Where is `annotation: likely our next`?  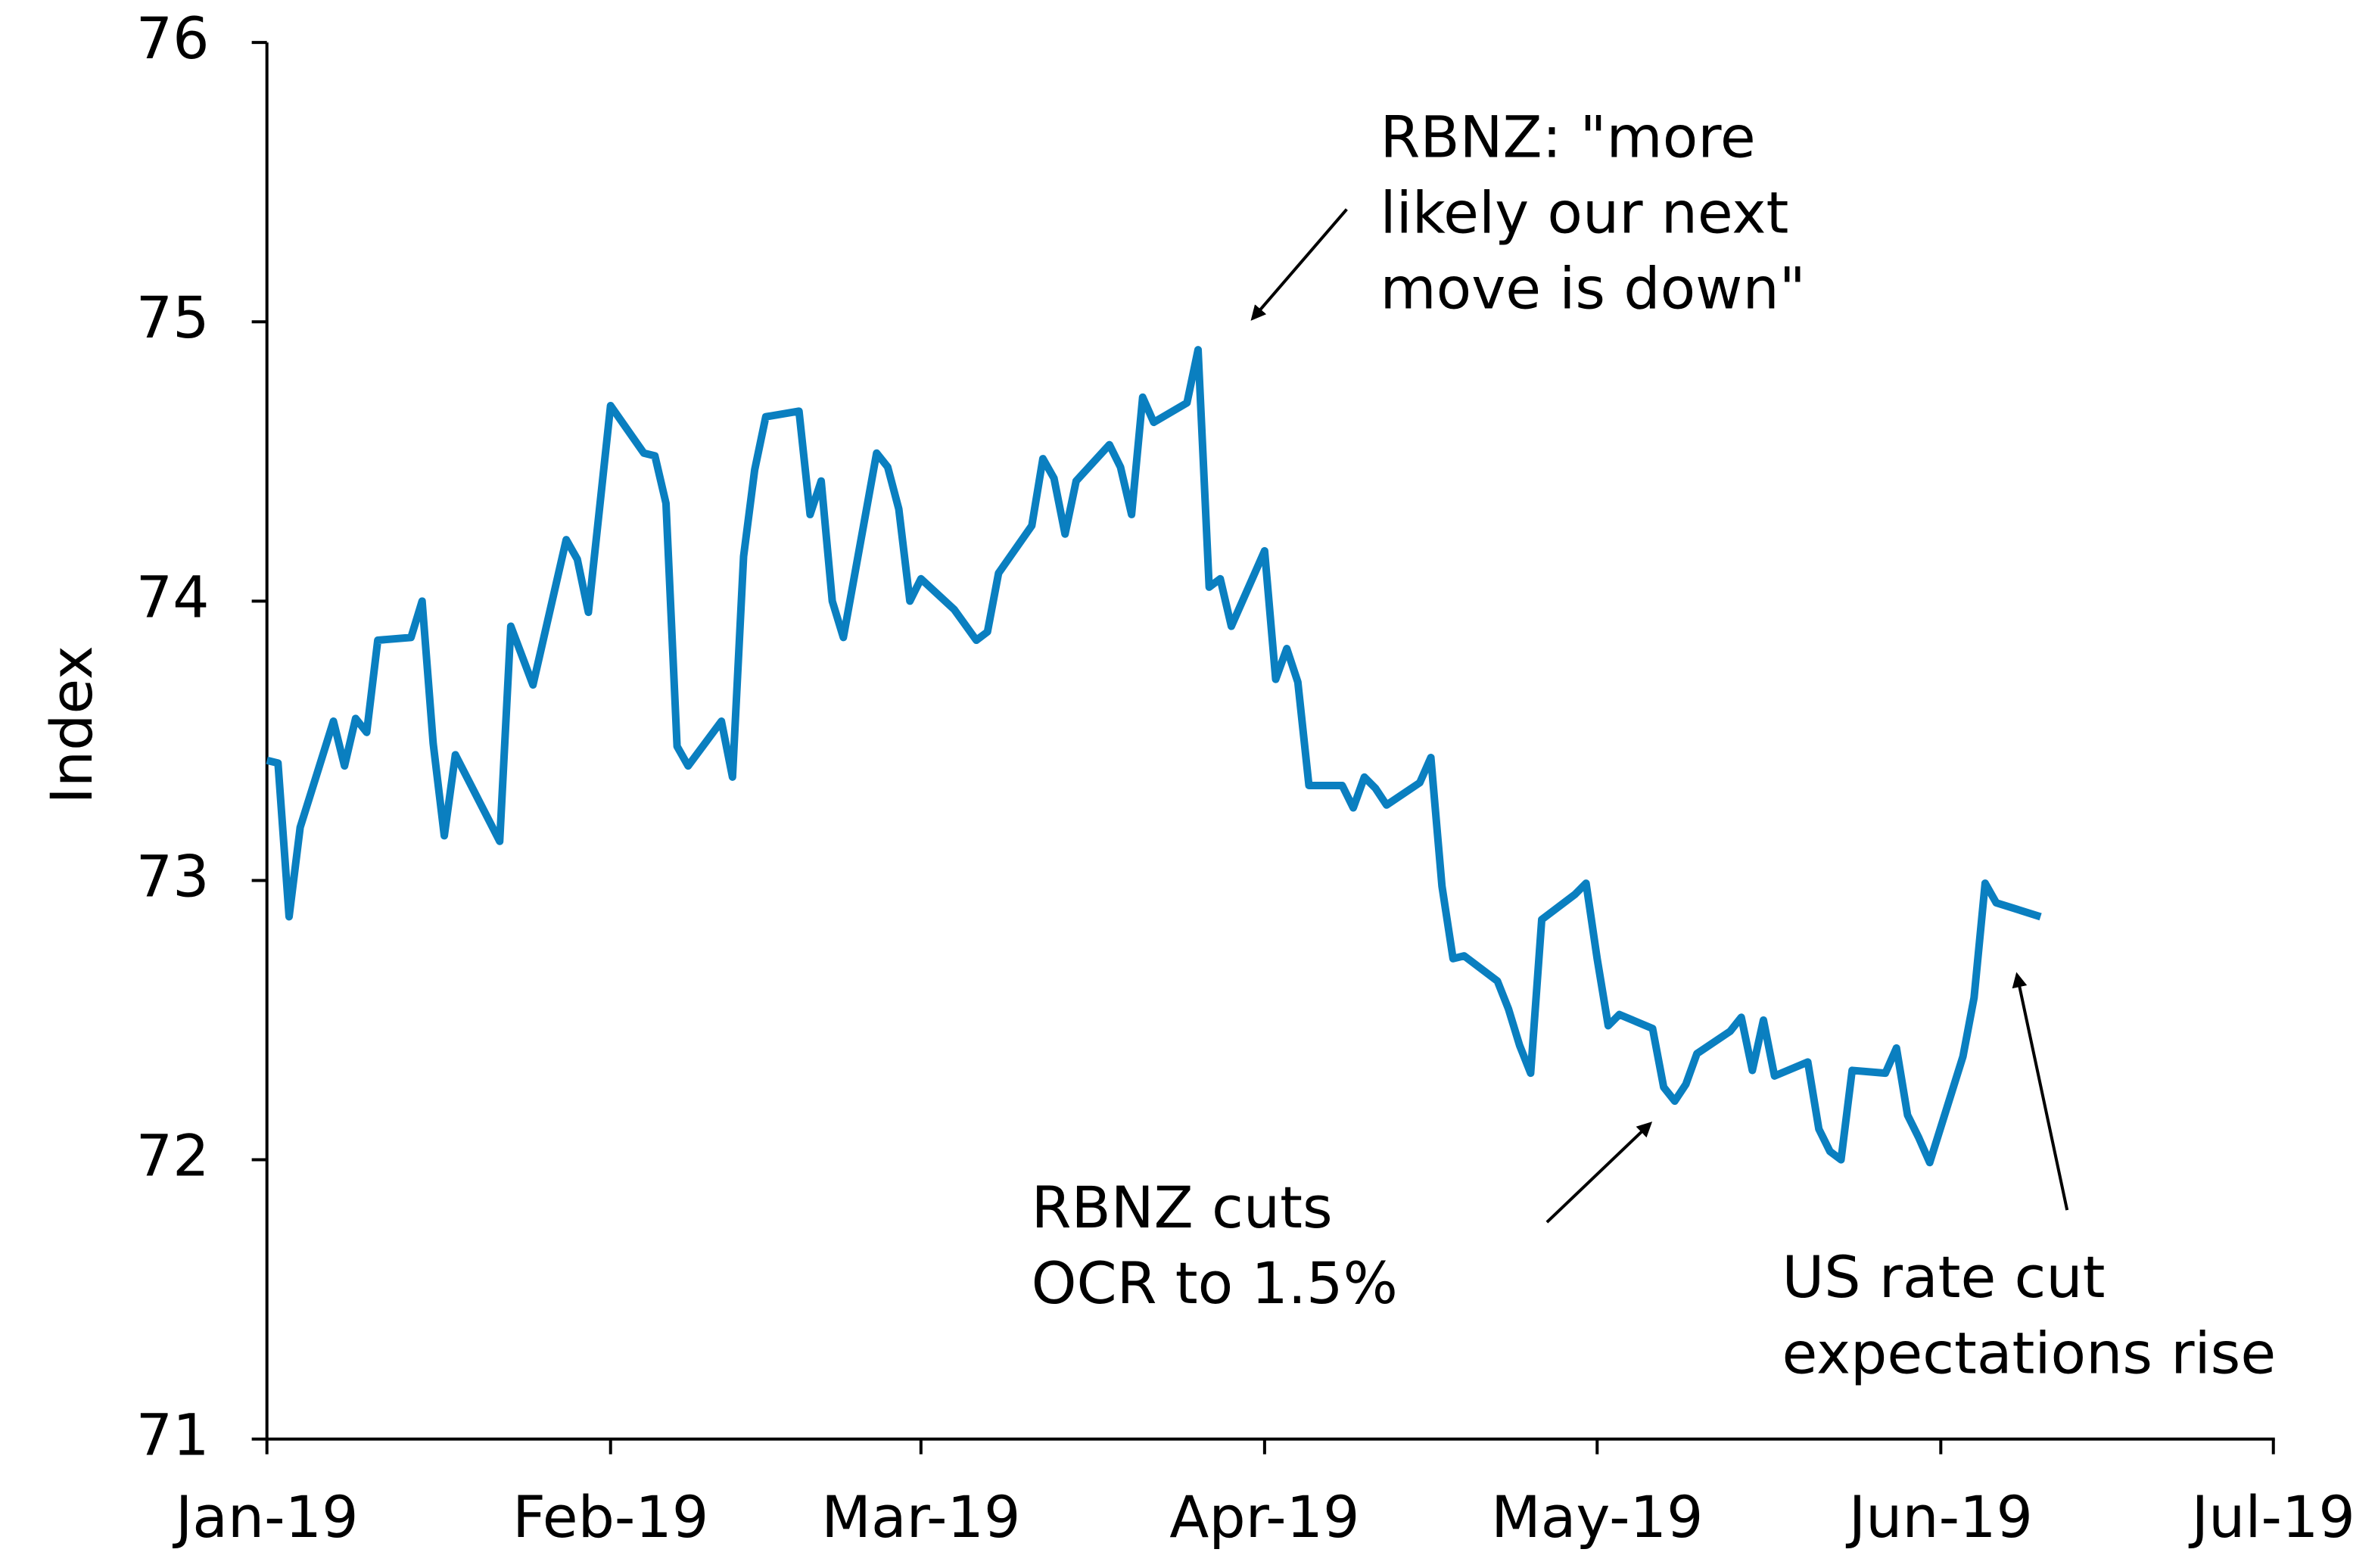
annotation: likely our next is located at coordinates (1584, 213).